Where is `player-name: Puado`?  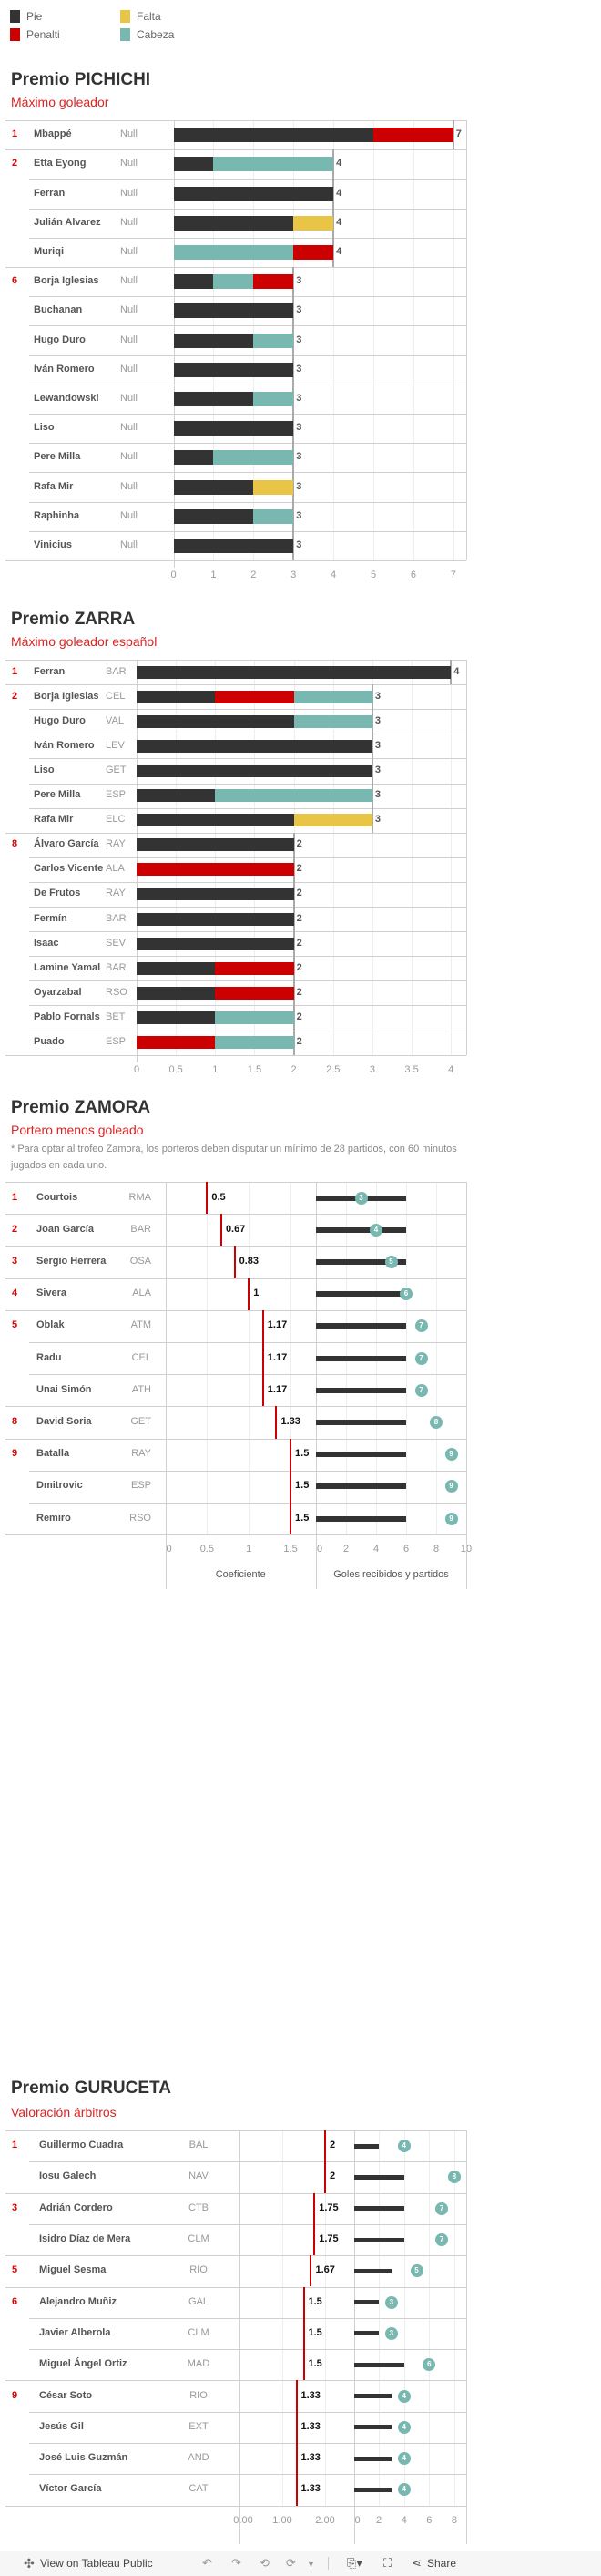 player-name: Puado is located at coordinates (49, 1042).